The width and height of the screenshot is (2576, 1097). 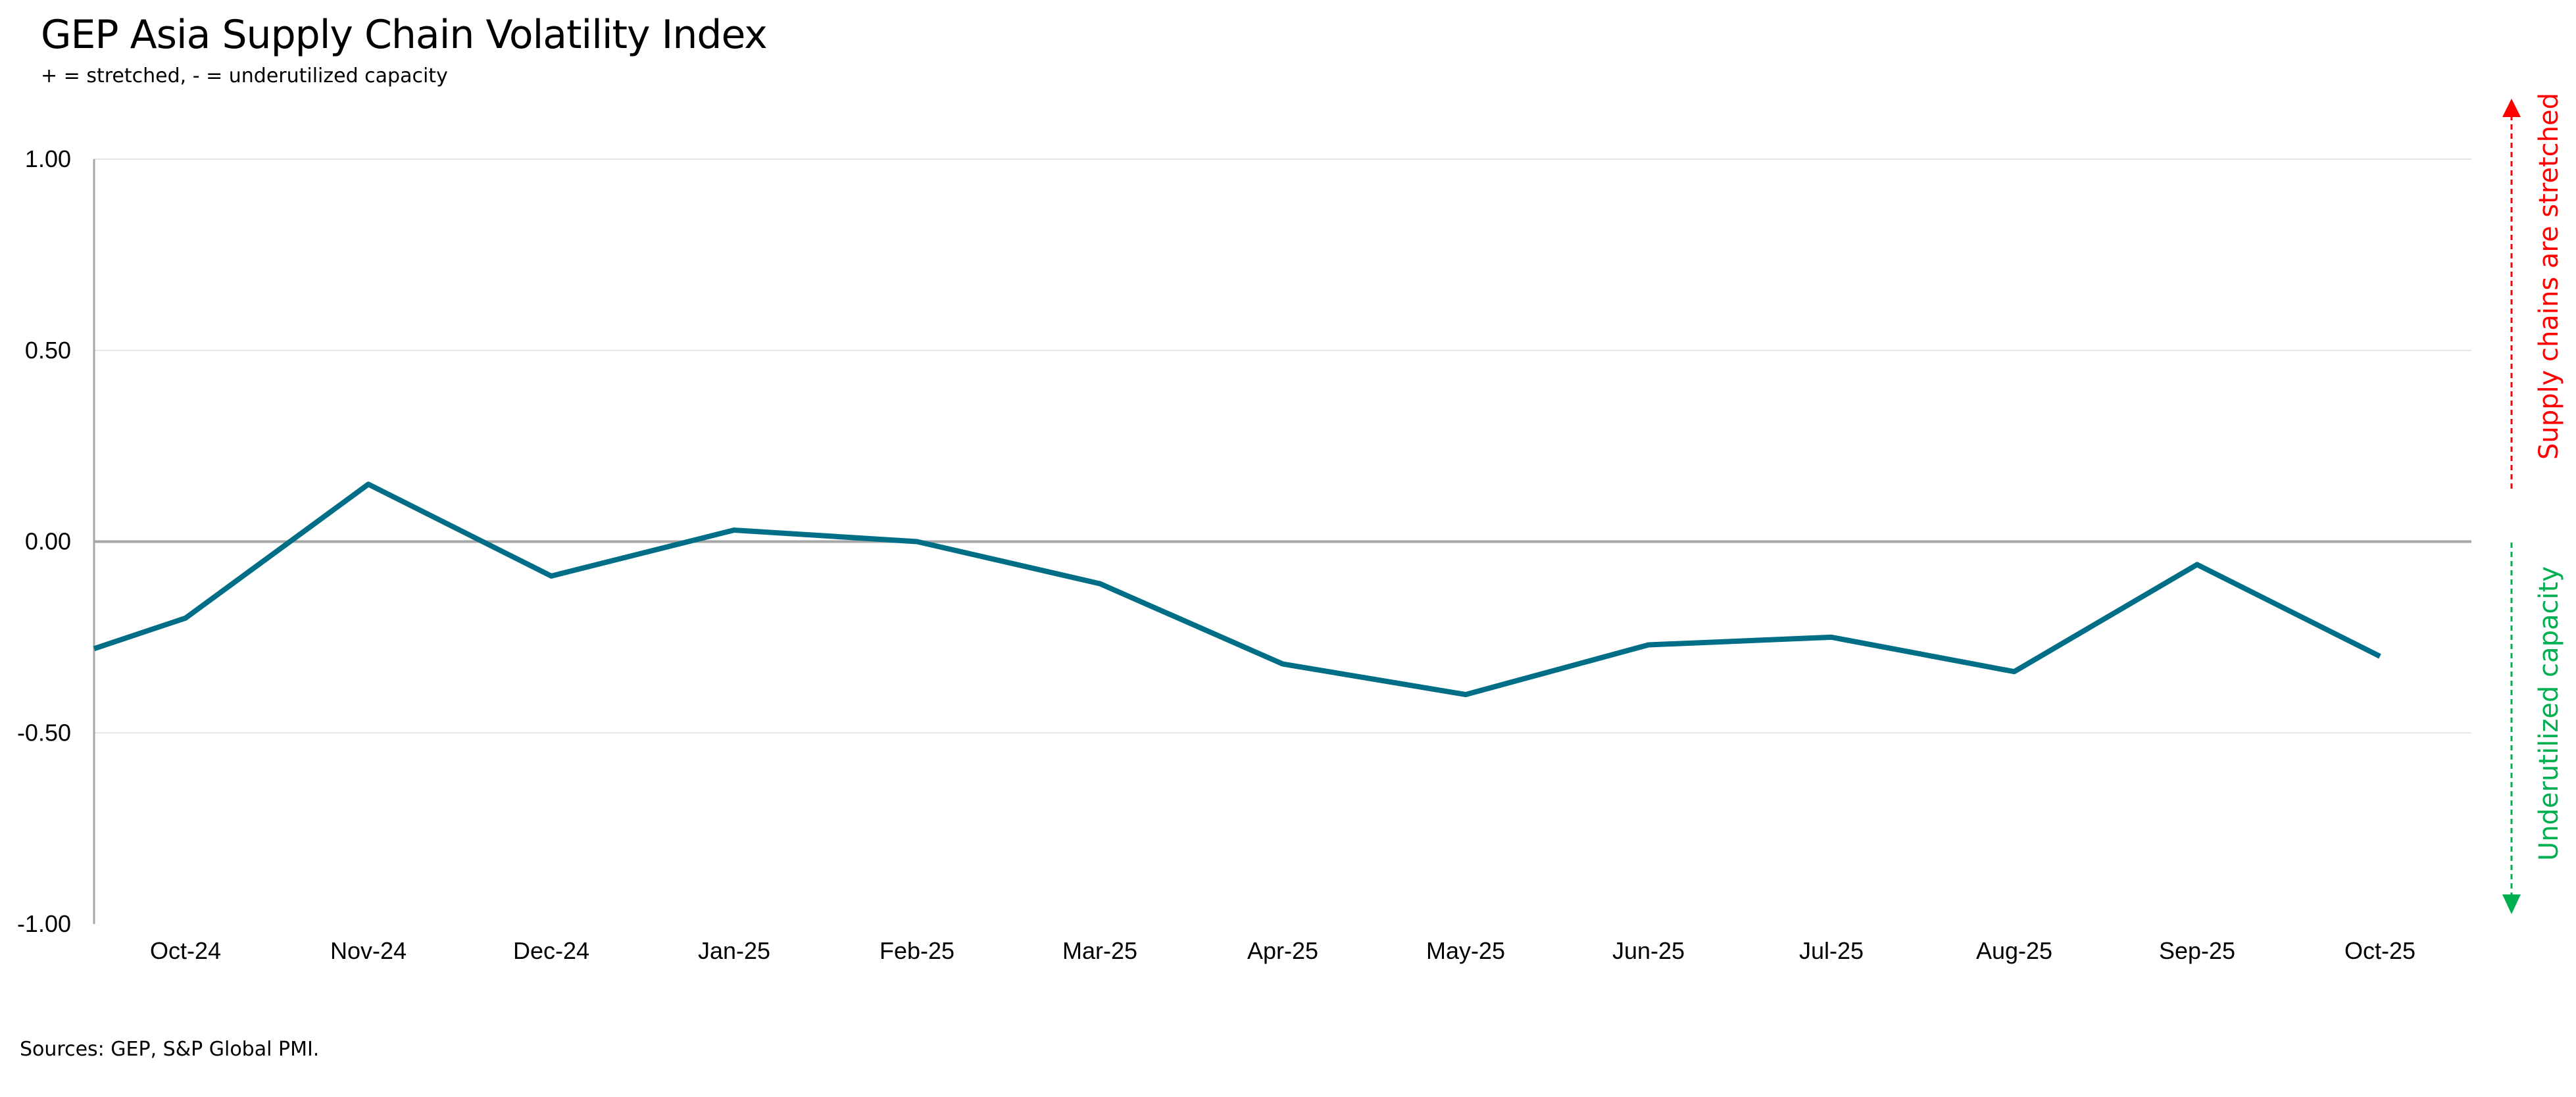 What do you see at coordinates (2549, 713) in the screenshot?
I see `down-annotation-label: Underutilized capacity` at bounding box center [2549, 713].